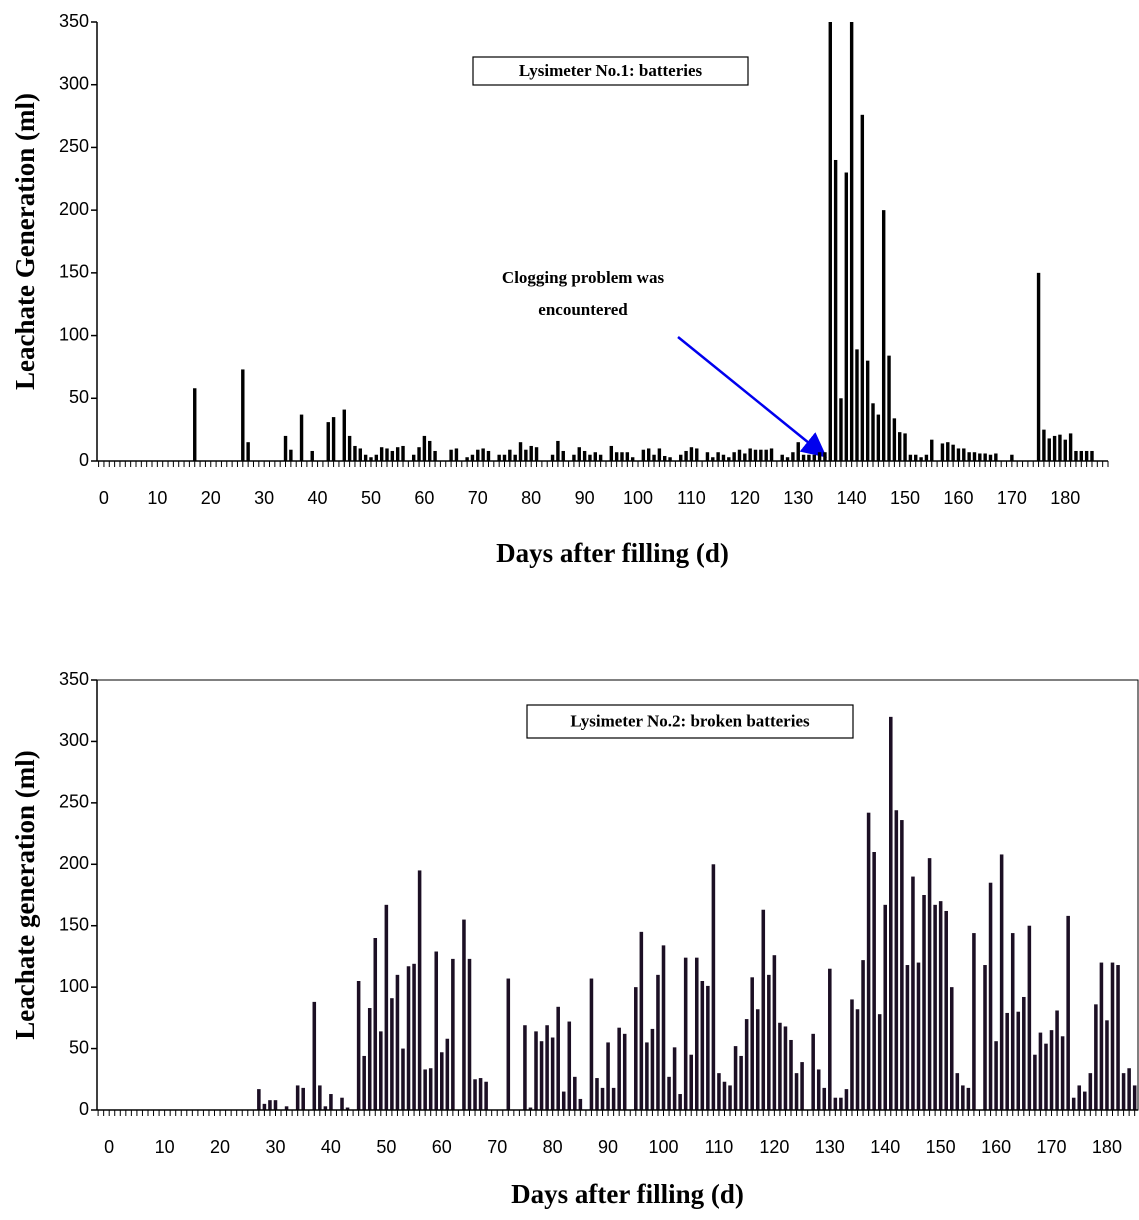  Describe the element at coordinates (745, 498) in the screenshot. I see `x-tick-label: 120` at that location.